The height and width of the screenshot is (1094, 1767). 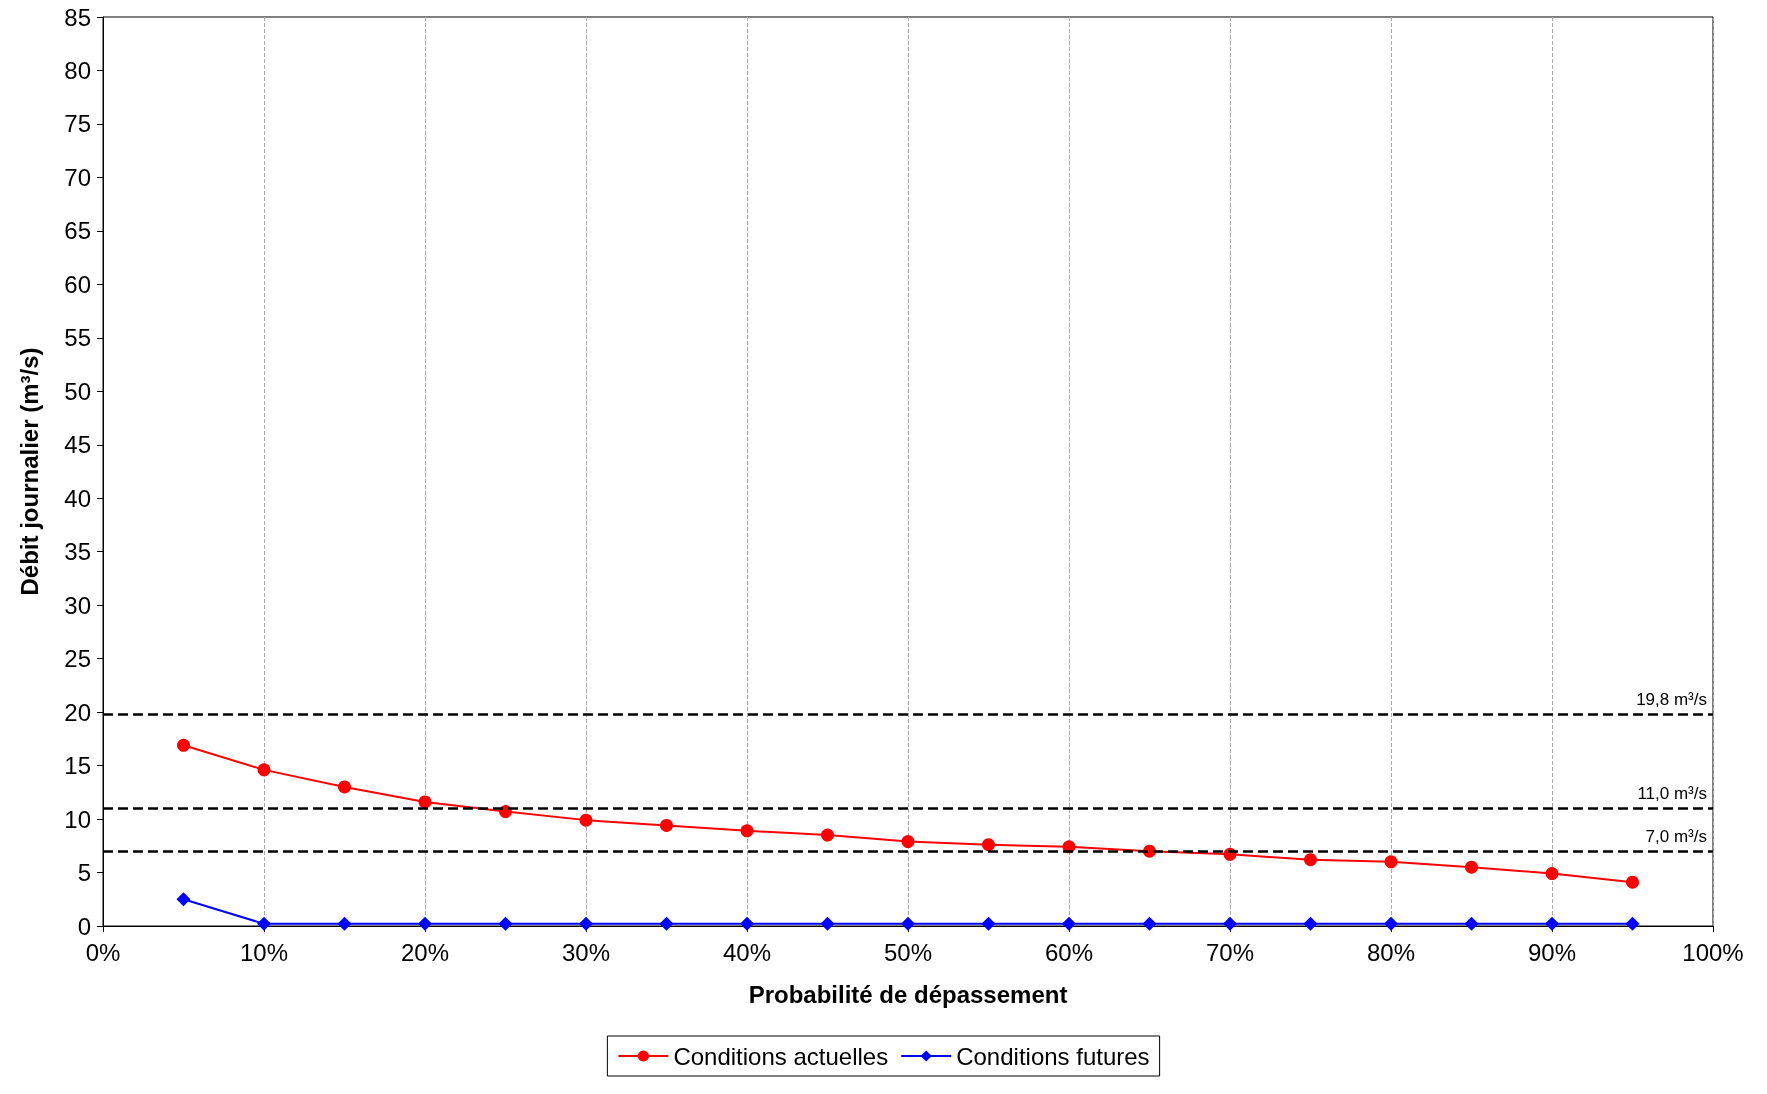 What do you see at coordinates (77, 124) in the screenshot?
I see `y-tick-label: 75` at bounding box center [77, 124].